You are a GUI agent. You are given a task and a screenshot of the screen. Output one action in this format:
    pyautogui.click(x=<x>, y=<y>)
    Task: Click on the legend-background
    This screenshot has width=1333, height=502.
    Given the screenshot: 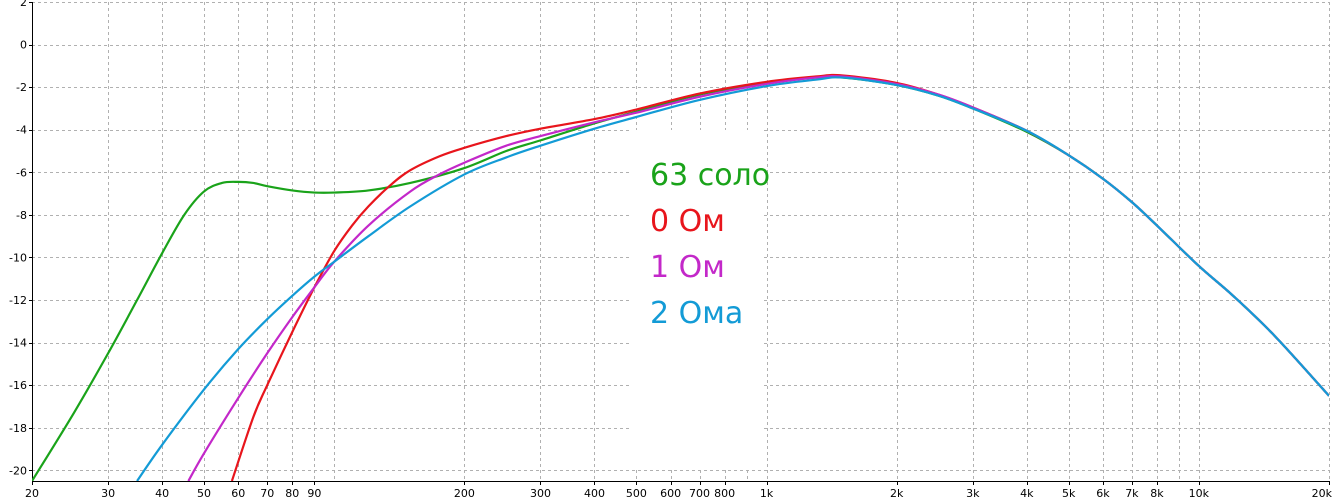 What is the action you would take?
    pyautogui.click(x=698, y=300)
    